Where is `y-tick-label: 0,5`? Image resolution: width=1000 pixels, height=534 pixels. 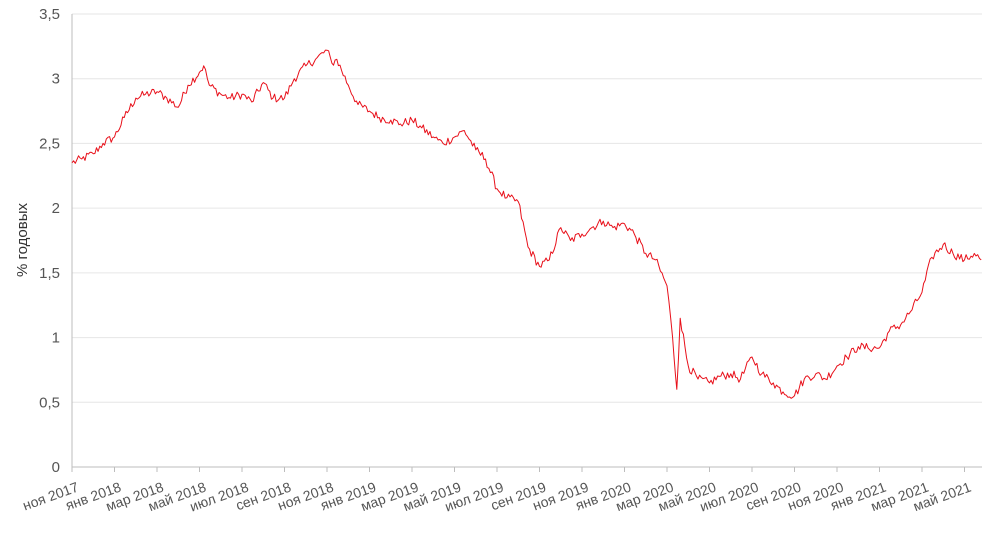 y-tick-label: 0,5 is located at coordinates (49, 402).